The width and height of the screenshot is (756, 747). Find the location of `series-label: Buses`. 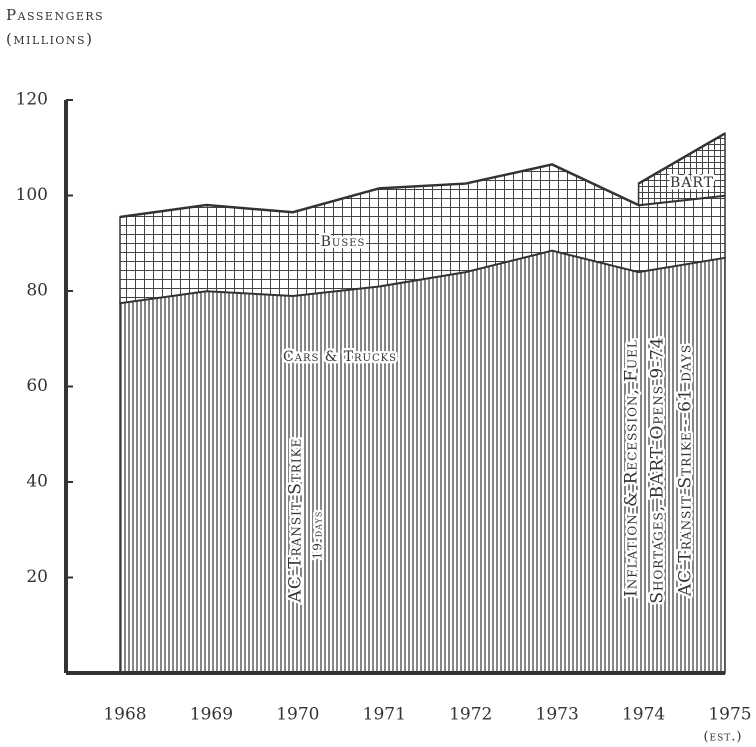

series-label: Buses is located at coordinates (343, 242).